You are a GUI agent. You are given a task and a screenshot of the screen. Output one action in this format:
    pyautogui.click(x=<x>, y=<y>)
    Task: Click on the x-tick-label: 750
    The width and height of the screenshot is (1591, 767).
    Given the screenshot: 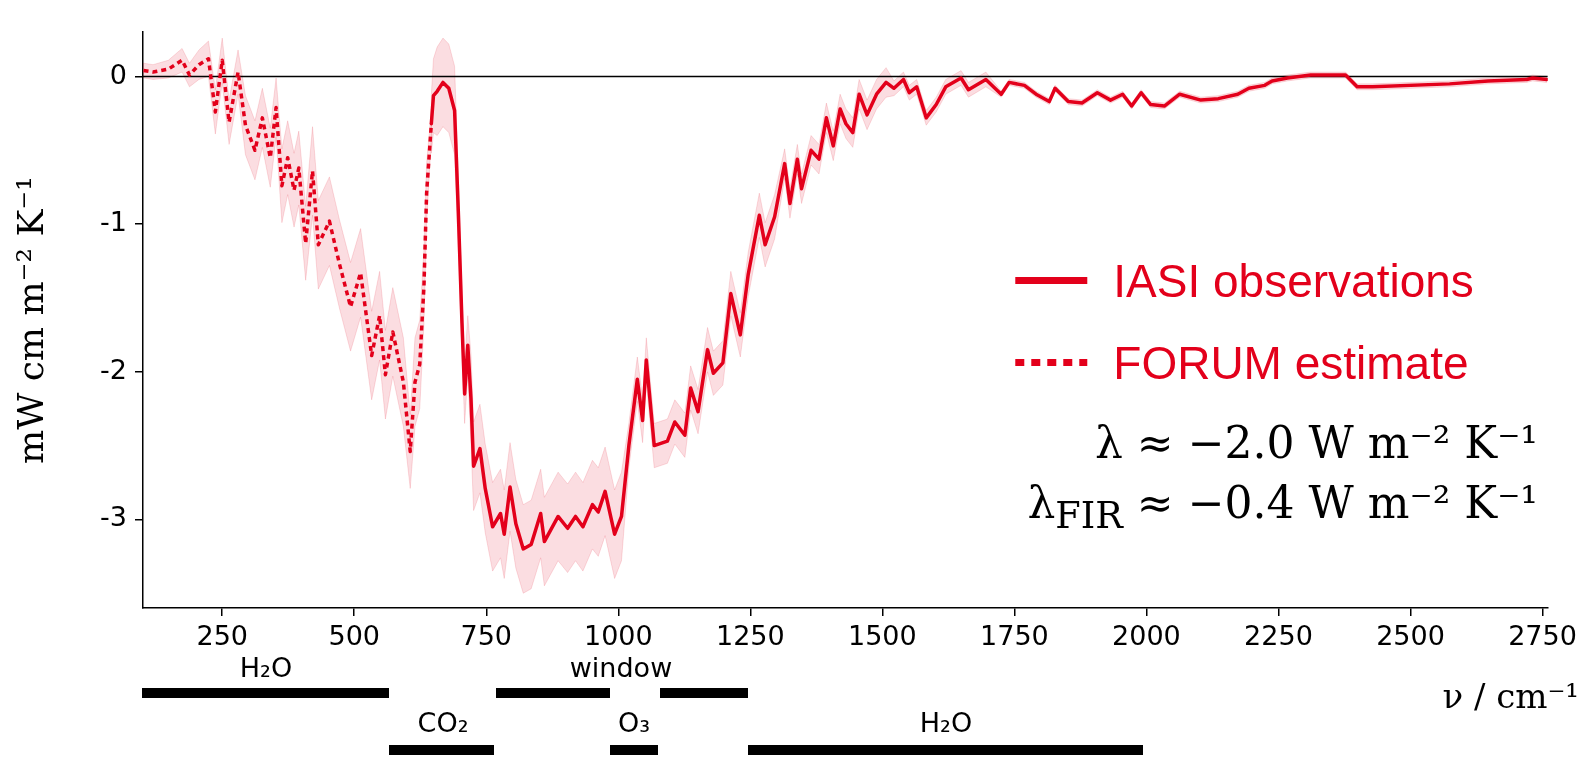 What is the action you would take?
    pyautogui.click(x=486, y=636)
    